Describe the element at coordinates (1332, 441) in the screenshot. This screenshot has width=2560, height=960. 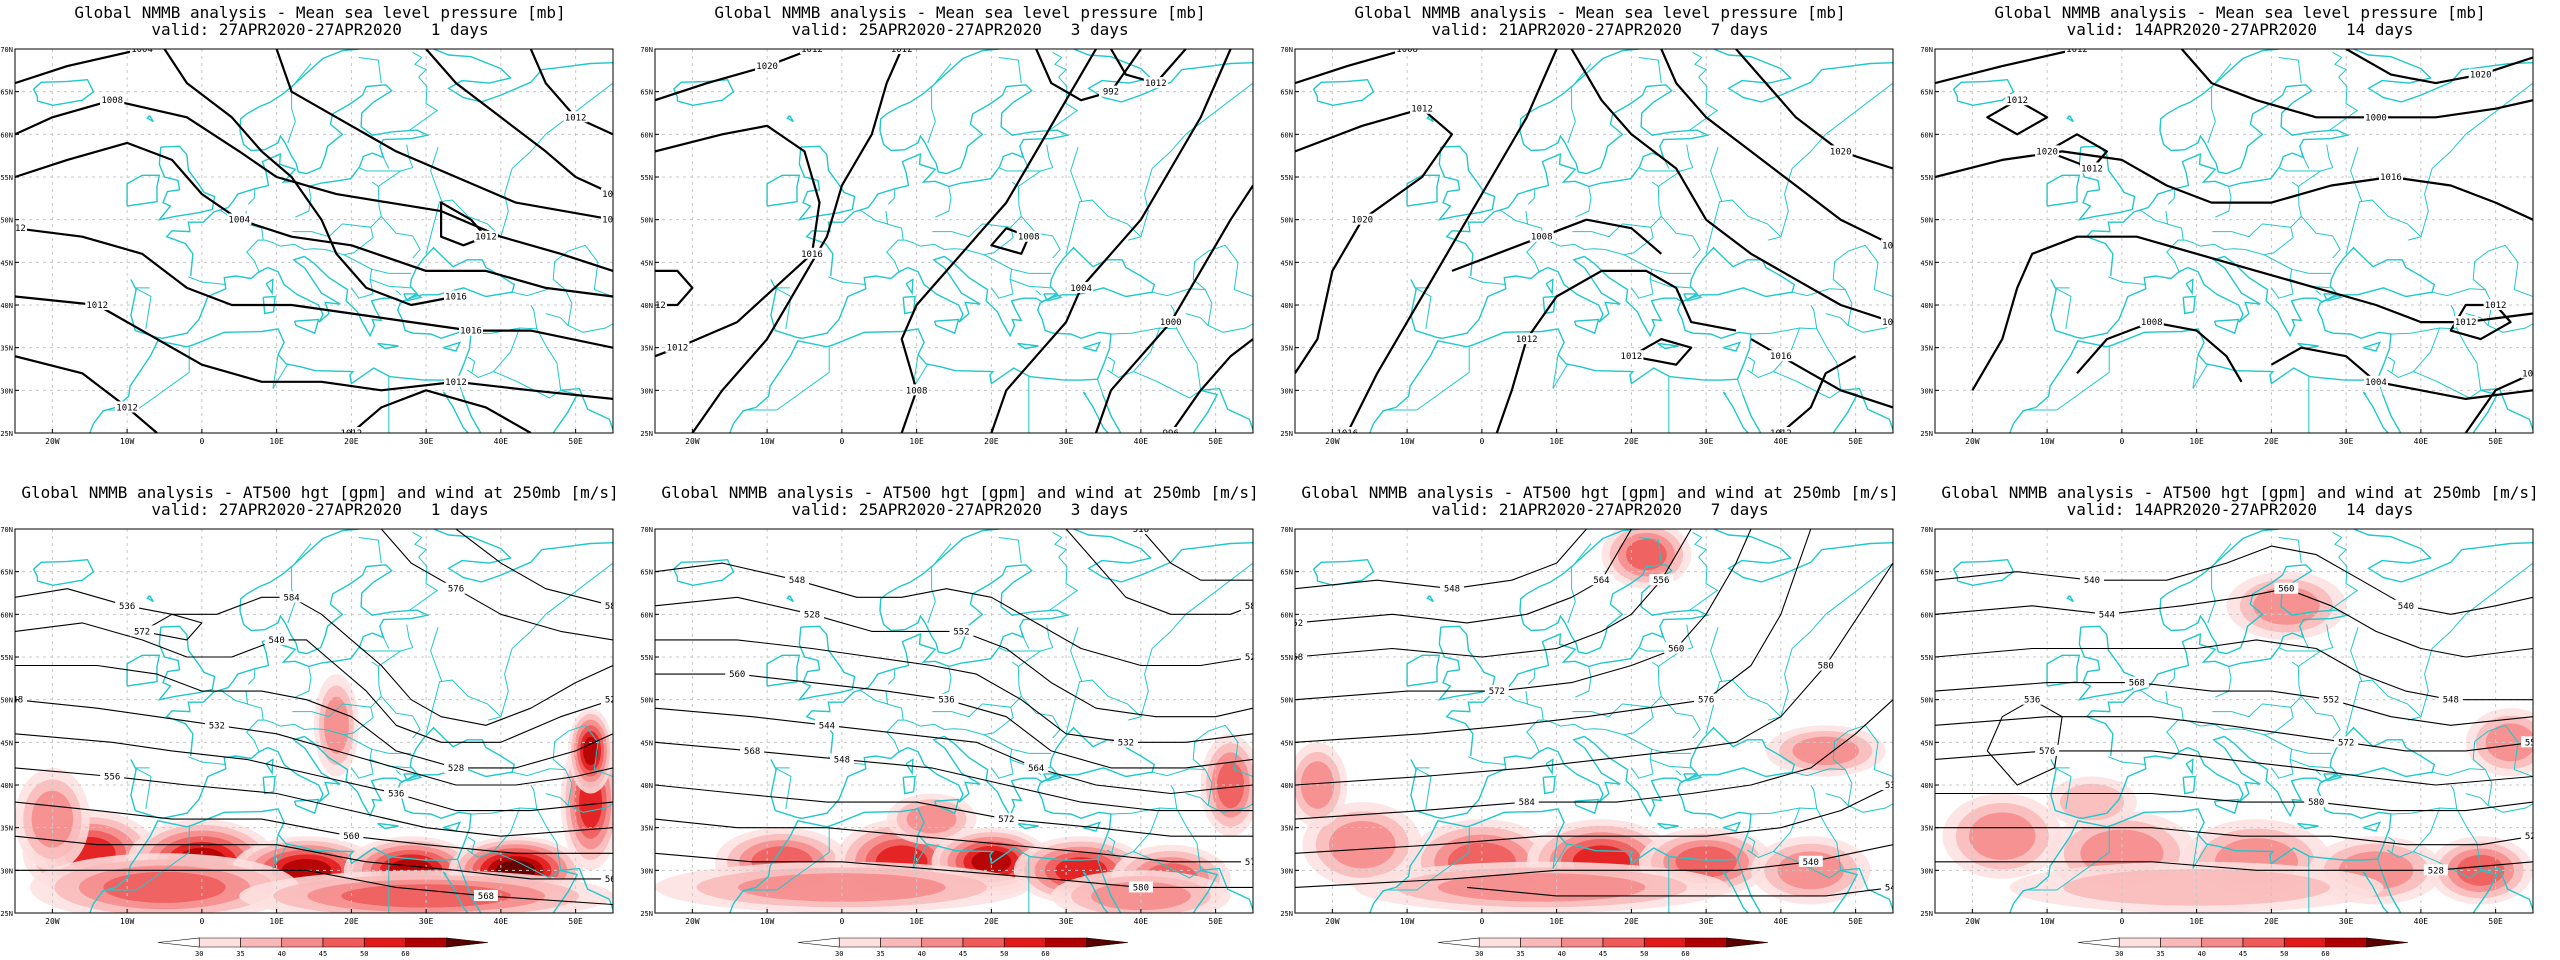
I see `longitude-label: 20W` at that location.